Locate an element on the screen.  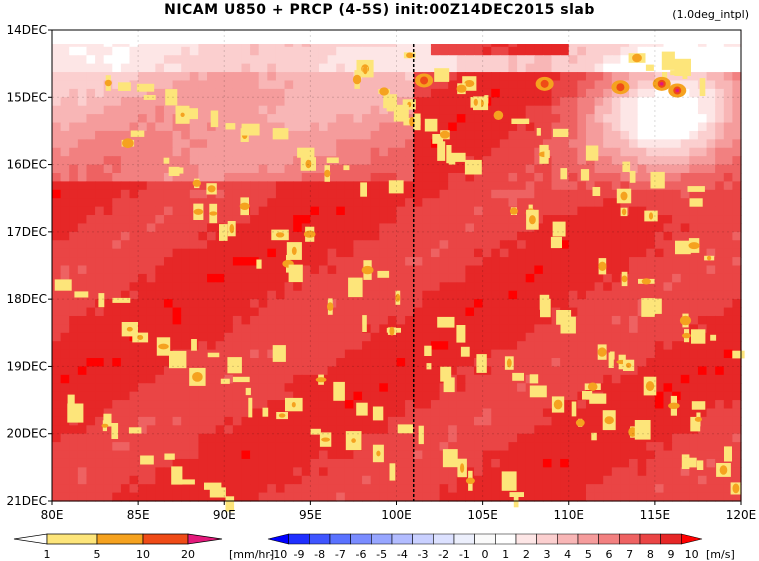
y-tick-label: 18DEC is located at coordinates (27, 299).